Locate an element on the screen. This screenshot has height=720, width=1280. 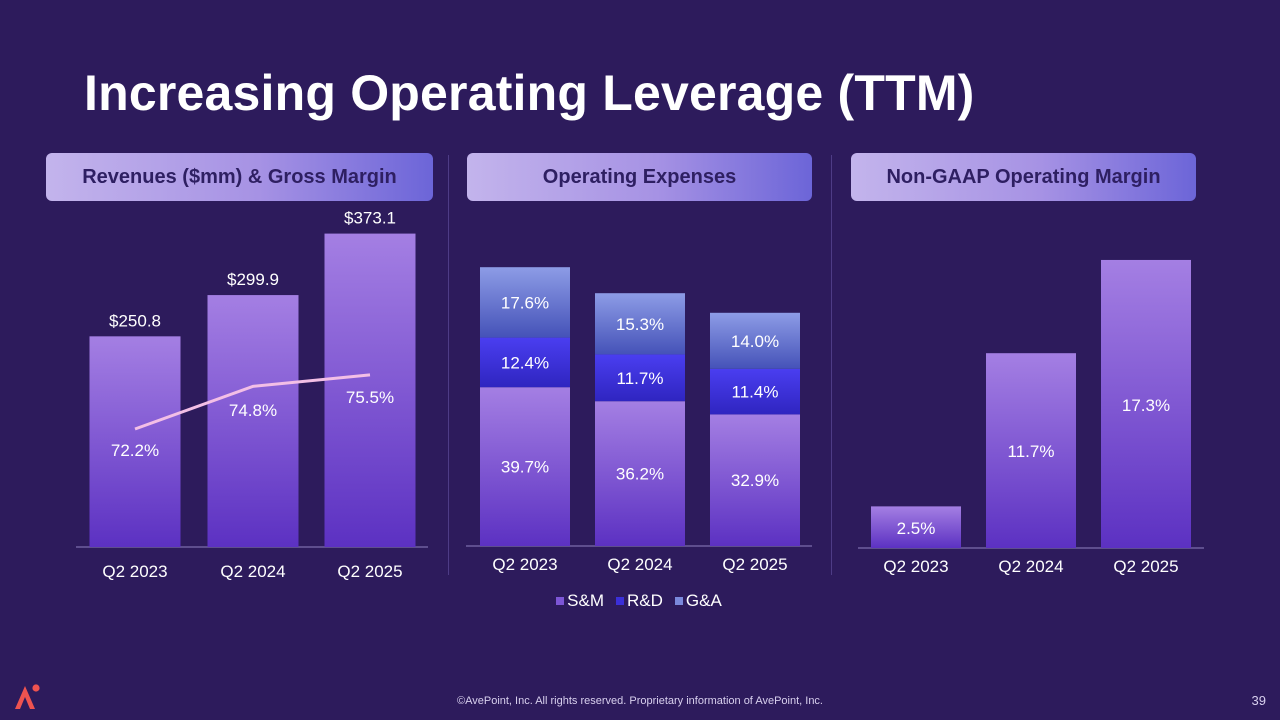
opex-panel-header: Operating Expenses is located at coordinates (639, 177).